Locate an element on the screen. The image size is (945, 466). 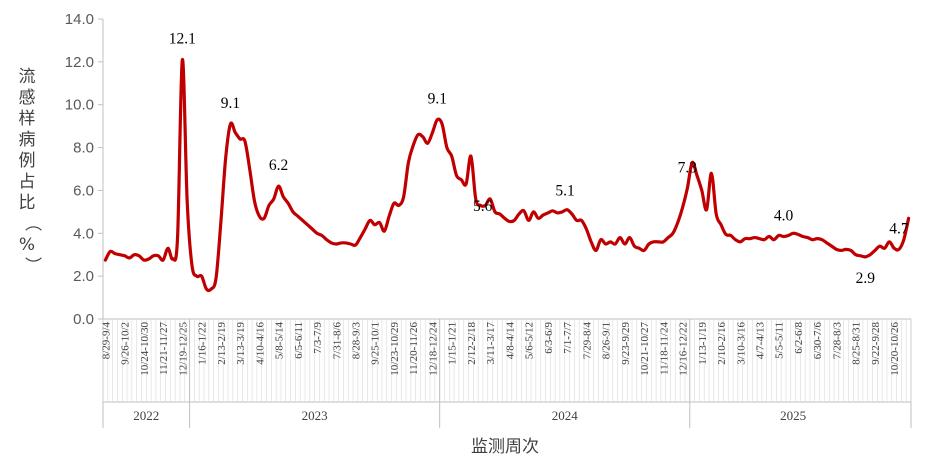
x-tick-label: 3/10-3/16 is located at coordinates (741, 343).